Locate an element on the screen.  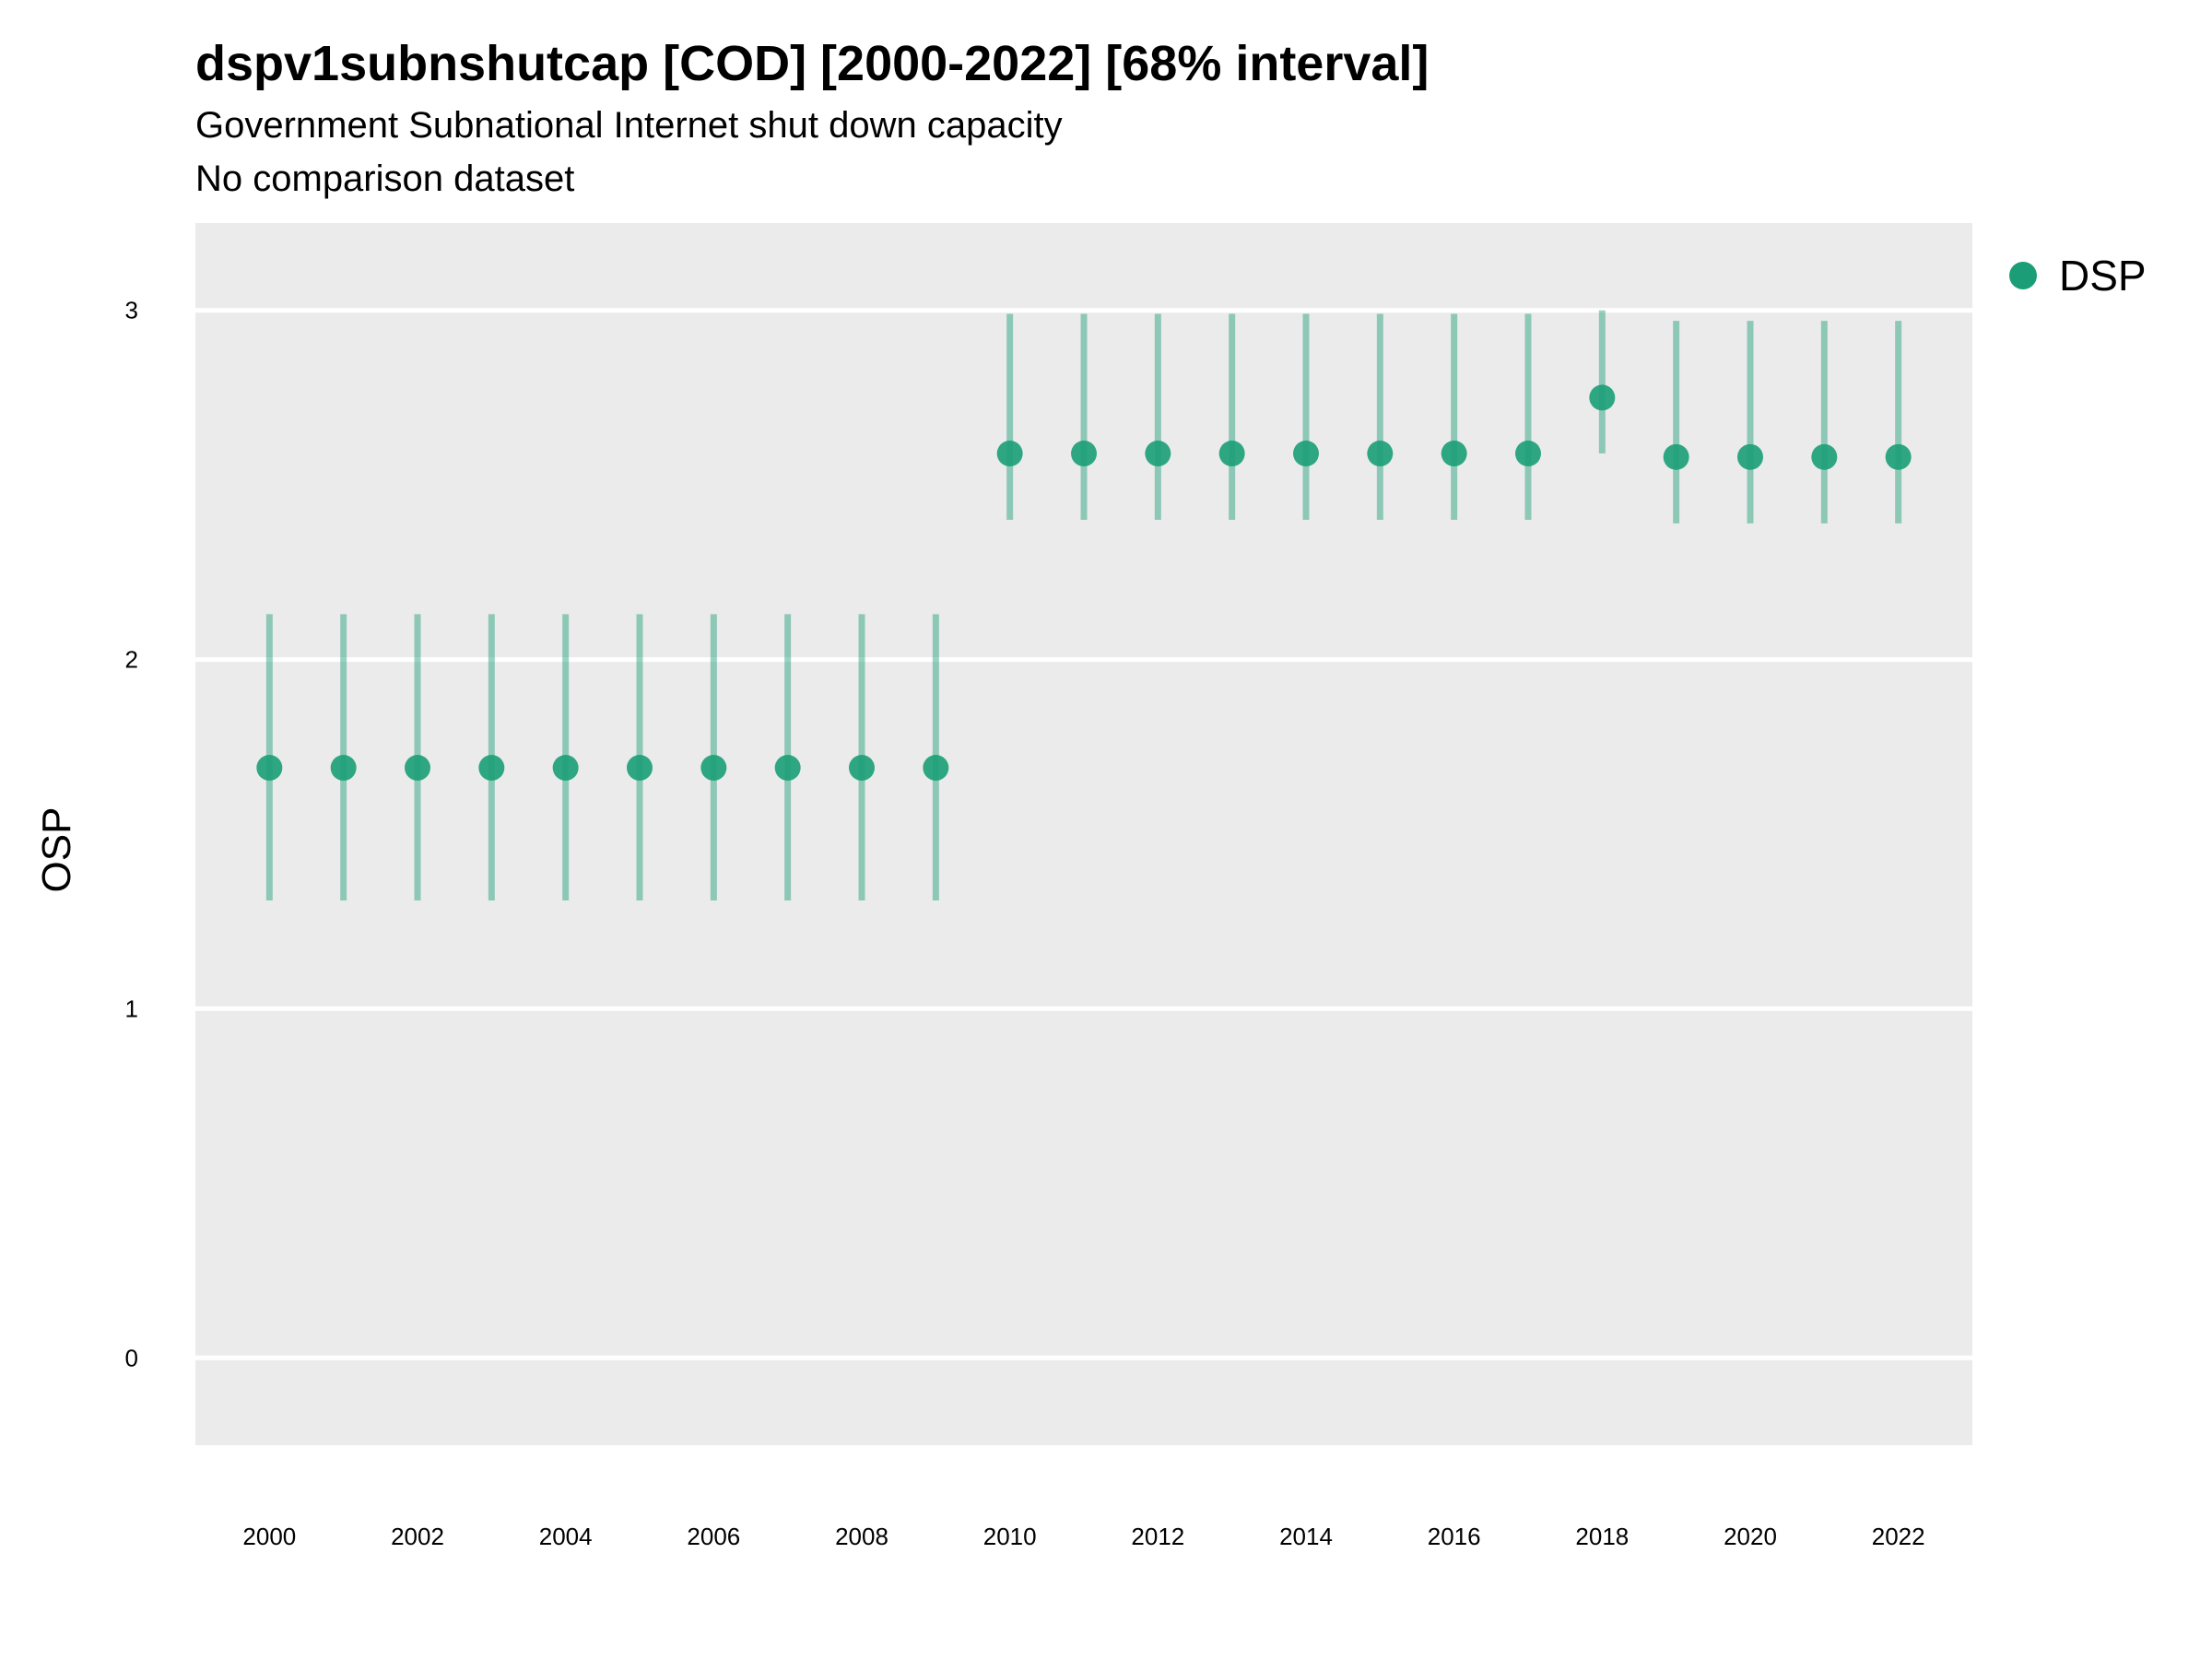
x-tick-label: 2008 is located at coordinates (861, 1536).